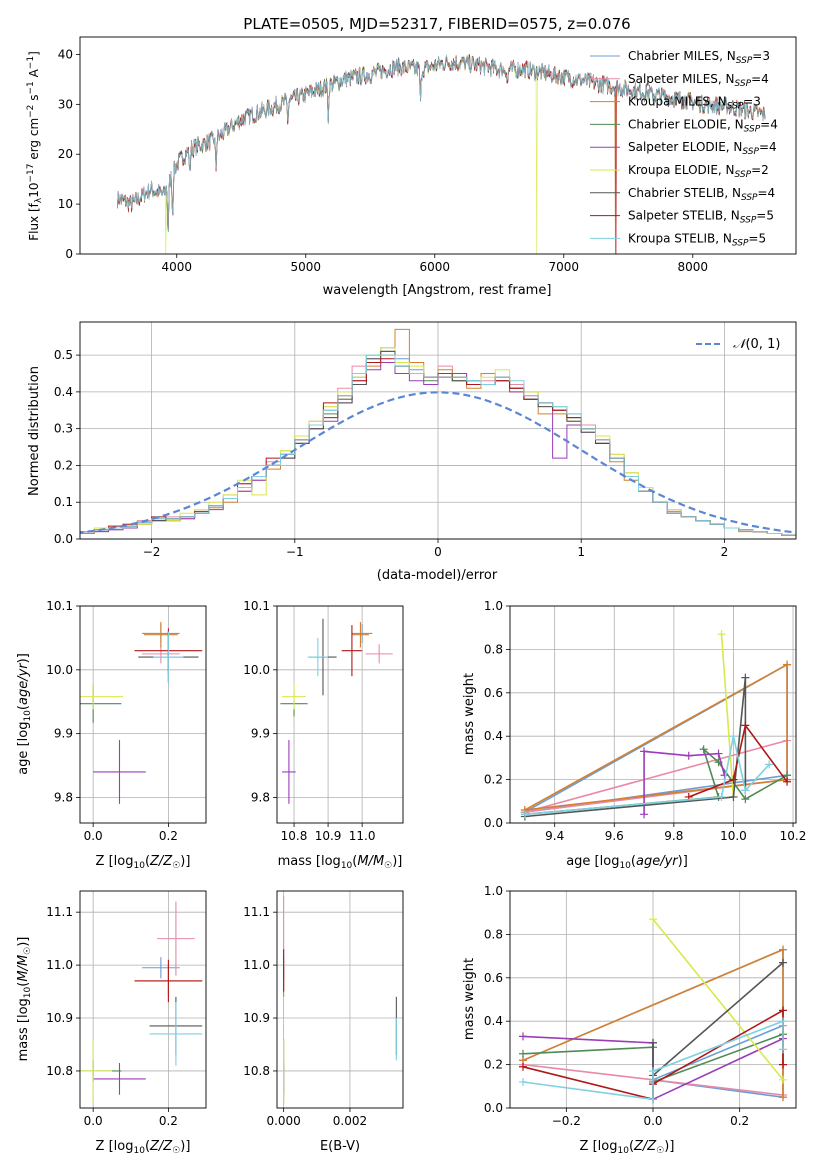 Image resolution: width=819 pixels, height=1170 pixels. Describe the element at coordinates (65, 104) in the screenshot. I see `y-tick-label: 30` at that location.